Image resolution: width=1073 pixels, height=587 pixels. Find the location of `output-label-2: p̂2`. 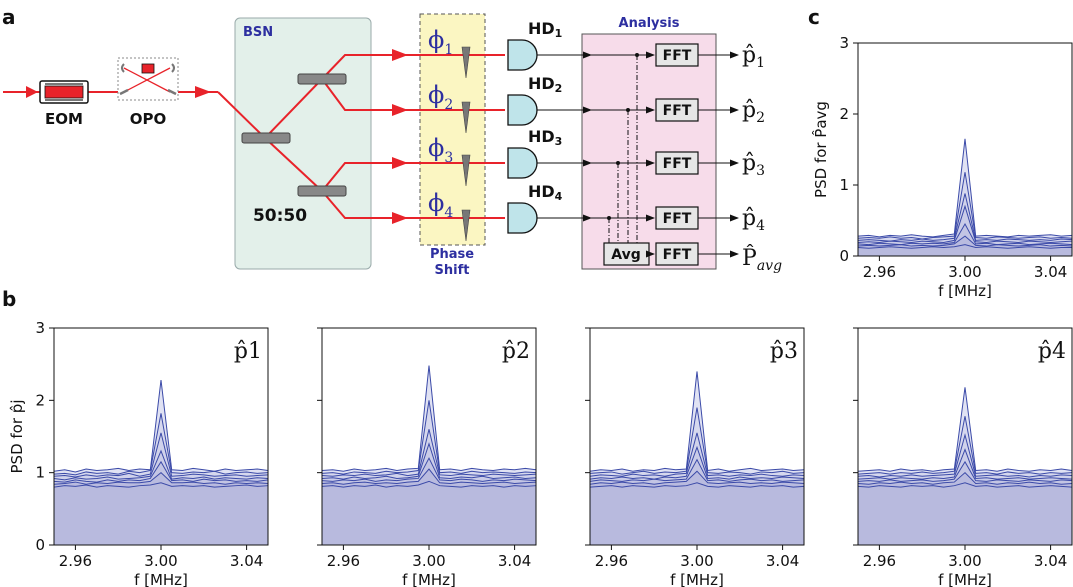

output-label-2: p̂2 is located at coordinates (753, 112).